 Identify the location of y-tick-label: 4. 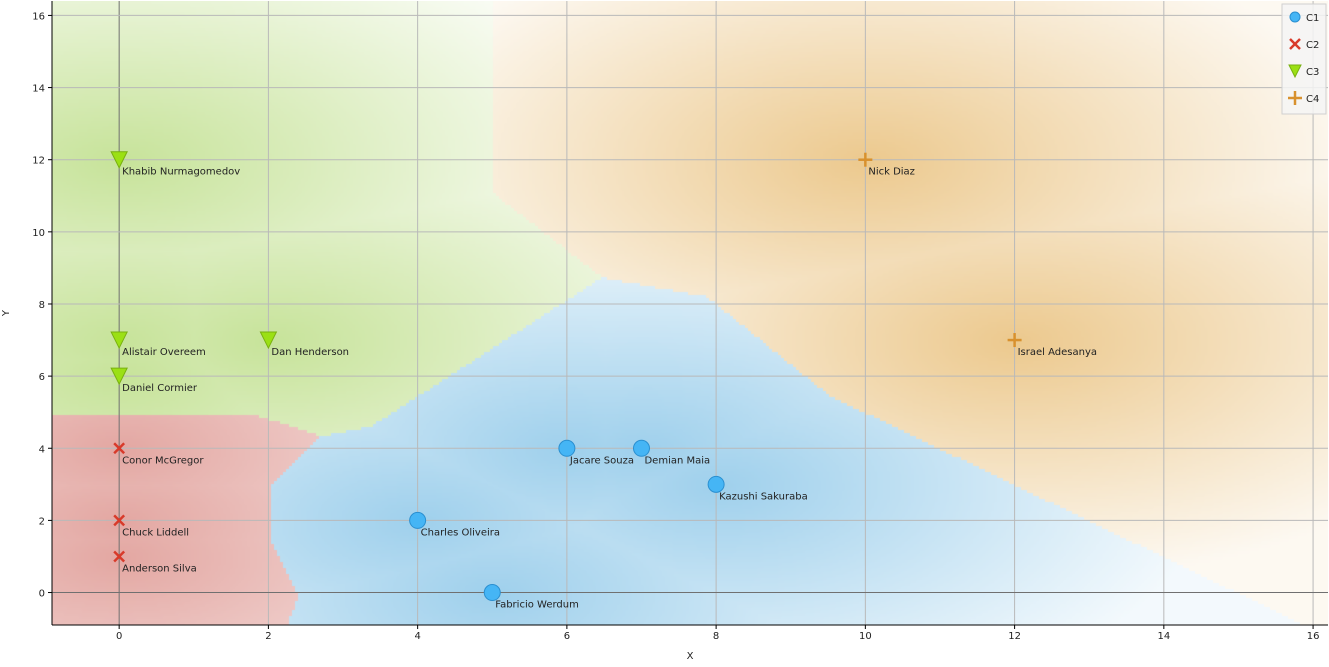
(42, 449).